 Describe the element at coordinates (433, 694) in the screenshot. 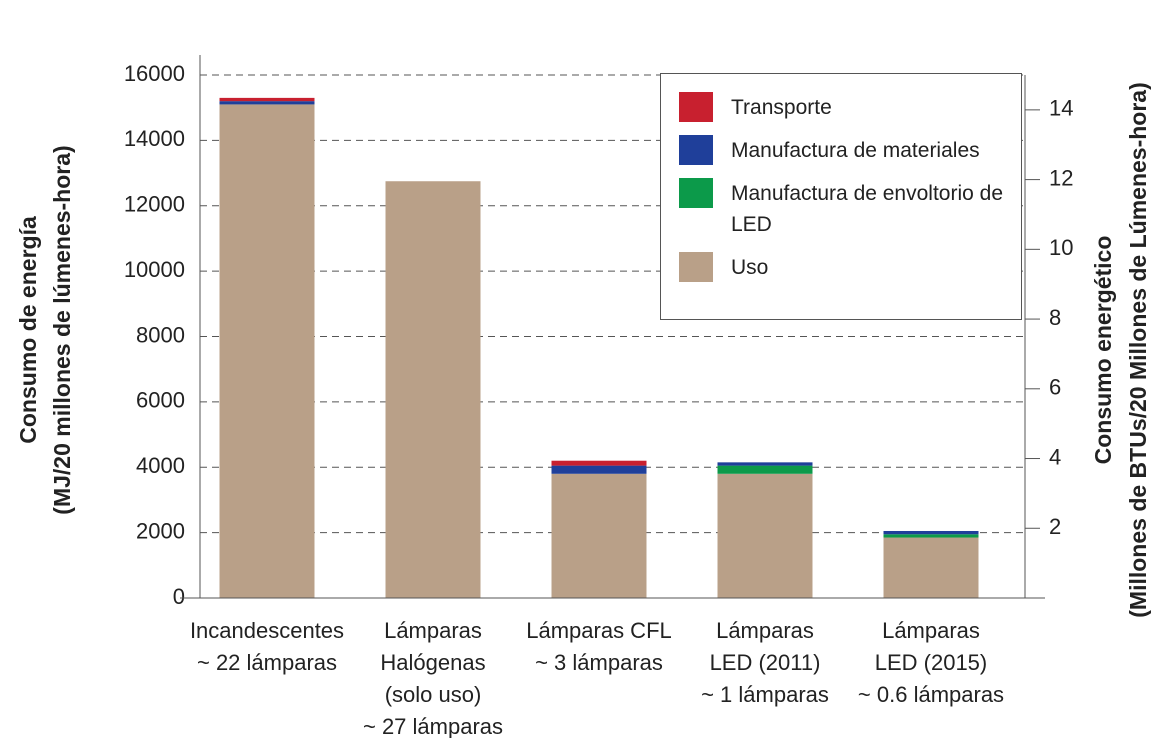

I see `x-tick-label: (solo uso)` at that location.